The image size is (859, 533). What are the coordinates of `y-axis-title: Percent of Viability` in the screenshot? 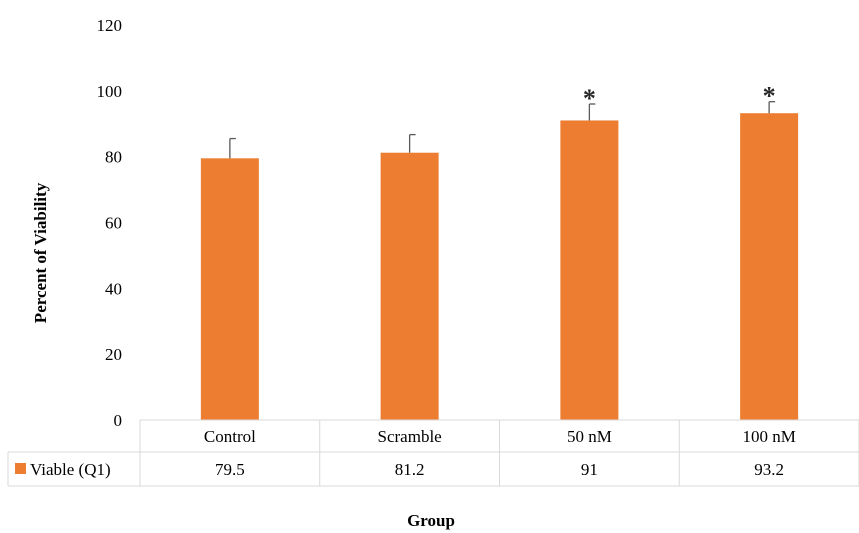 It's located at (40, 252).